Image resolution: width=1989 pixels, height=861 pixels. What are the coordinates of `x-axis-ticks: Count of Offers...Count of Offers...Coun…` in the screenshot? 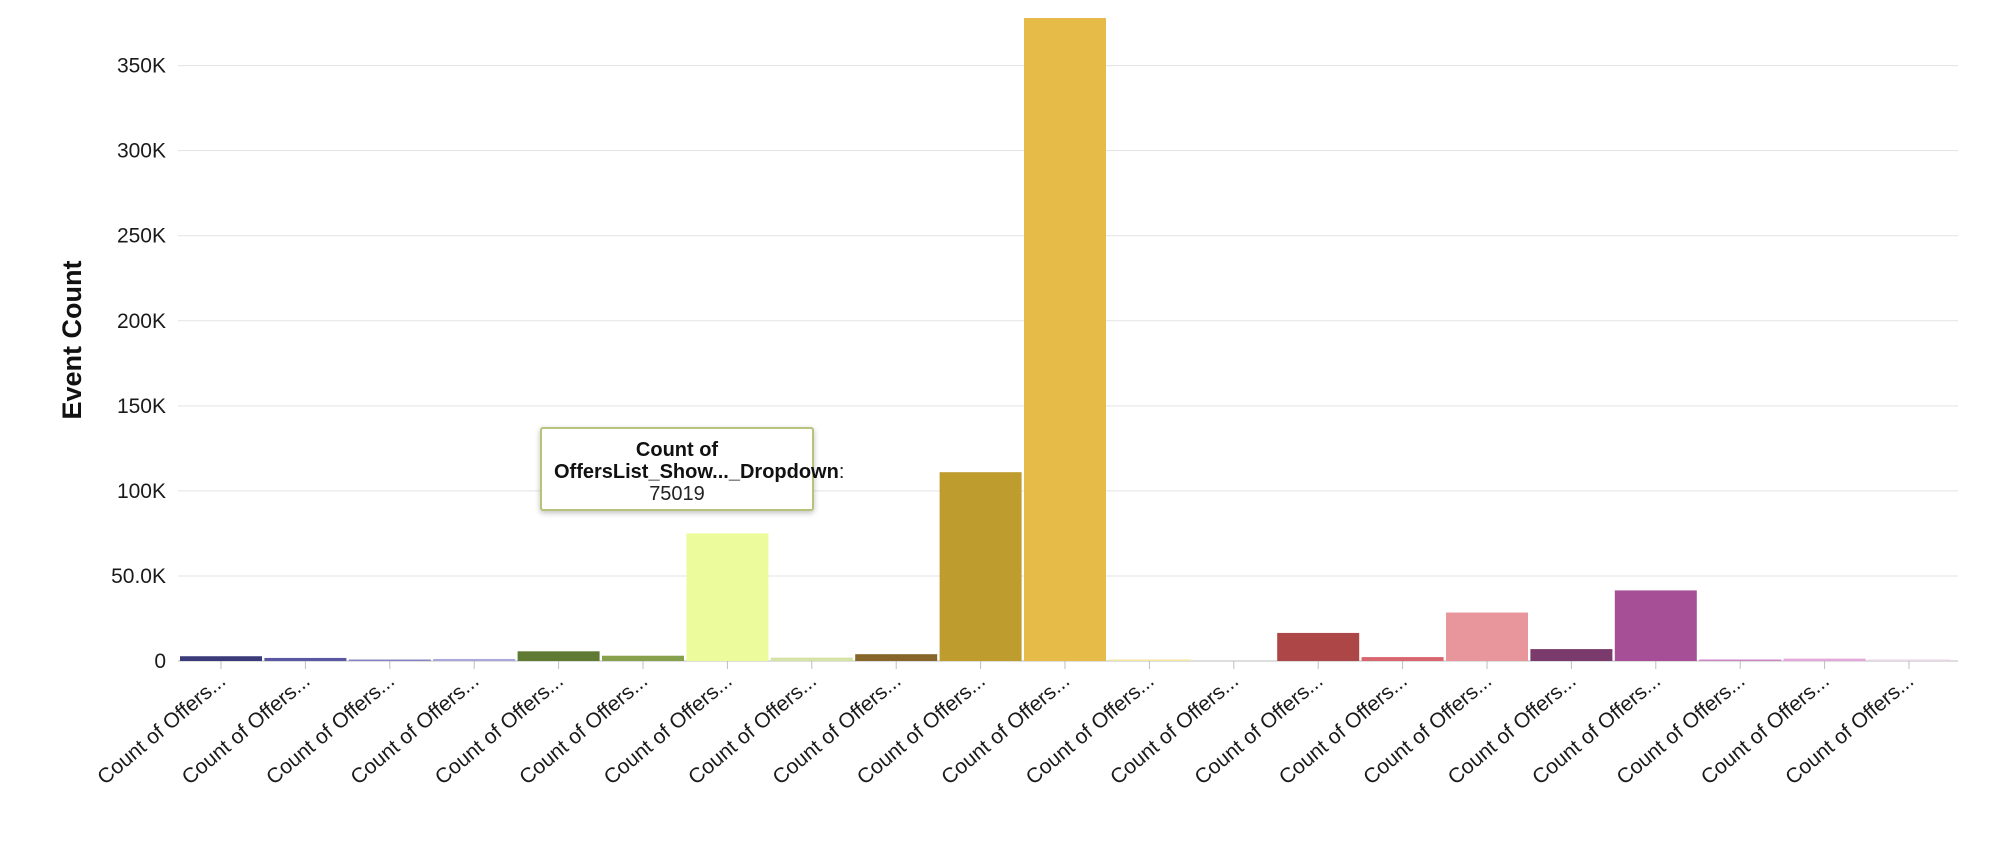 It's located at (1005, 725).